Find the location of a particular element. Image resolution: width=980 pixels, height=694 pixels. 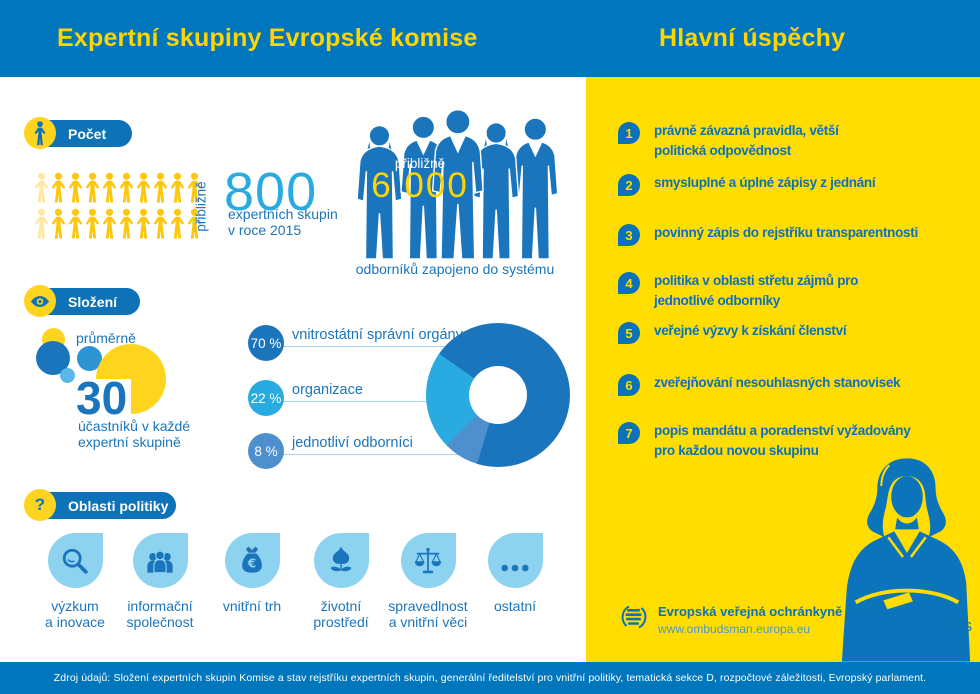

person-icon is located at coordinates (40, 133).